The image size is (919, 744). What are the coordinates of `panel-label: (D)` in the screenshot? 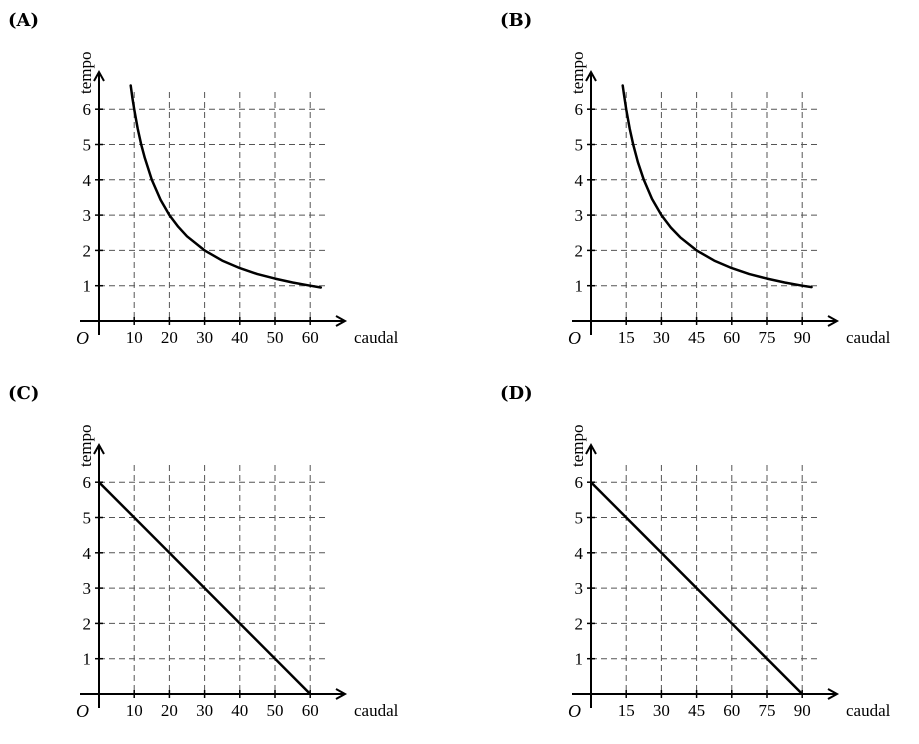 It's located at (516, 393).